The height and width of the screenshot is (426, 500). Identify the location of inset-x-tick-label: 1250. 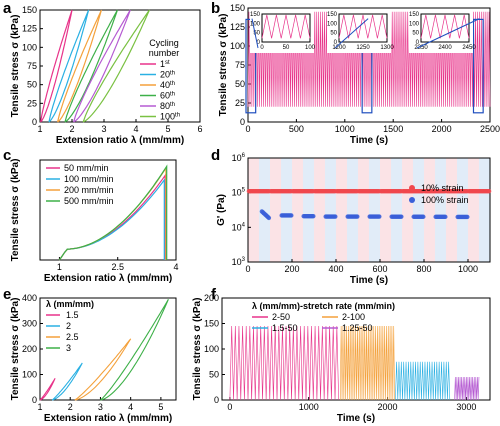
(363, 48).